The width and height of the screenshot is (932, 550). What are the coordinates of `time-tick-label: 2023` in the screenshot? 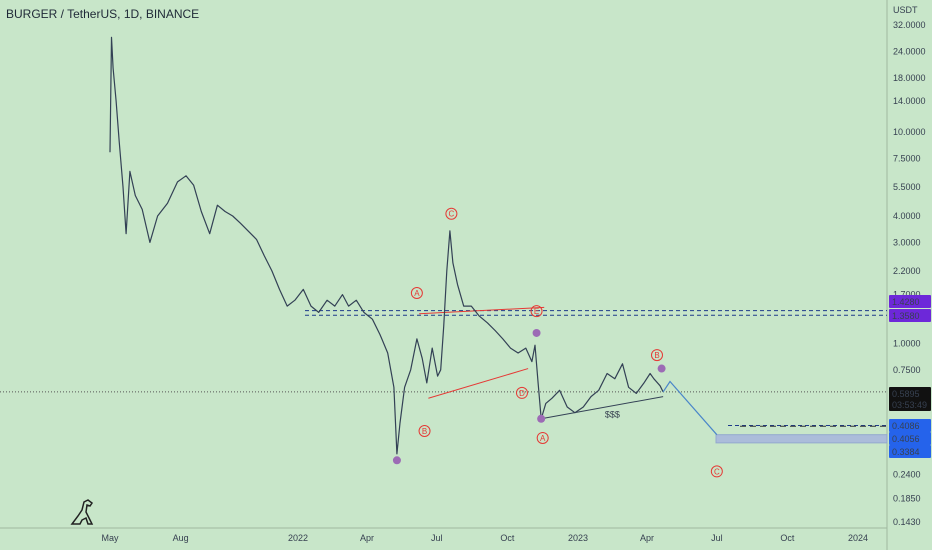 It's located at (578, 538).